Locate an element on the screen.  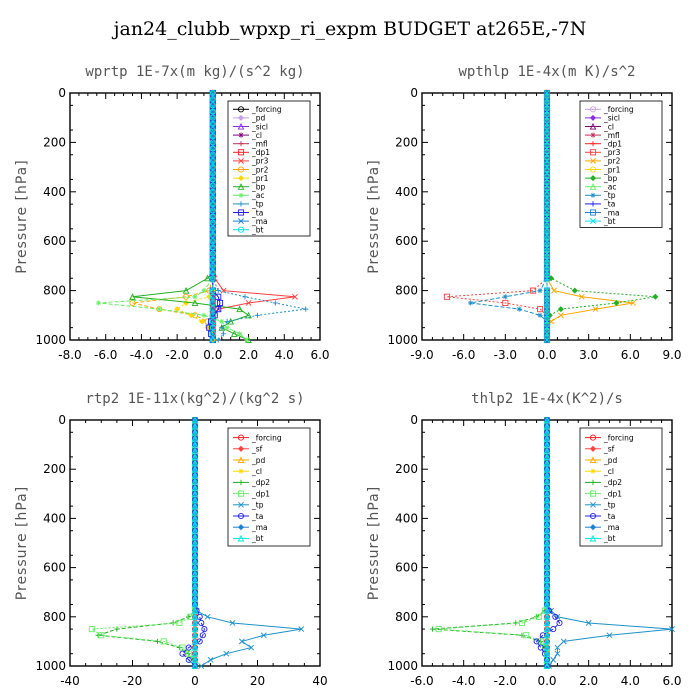
legend-label: _pr2 is located at coordinates (260, 169).